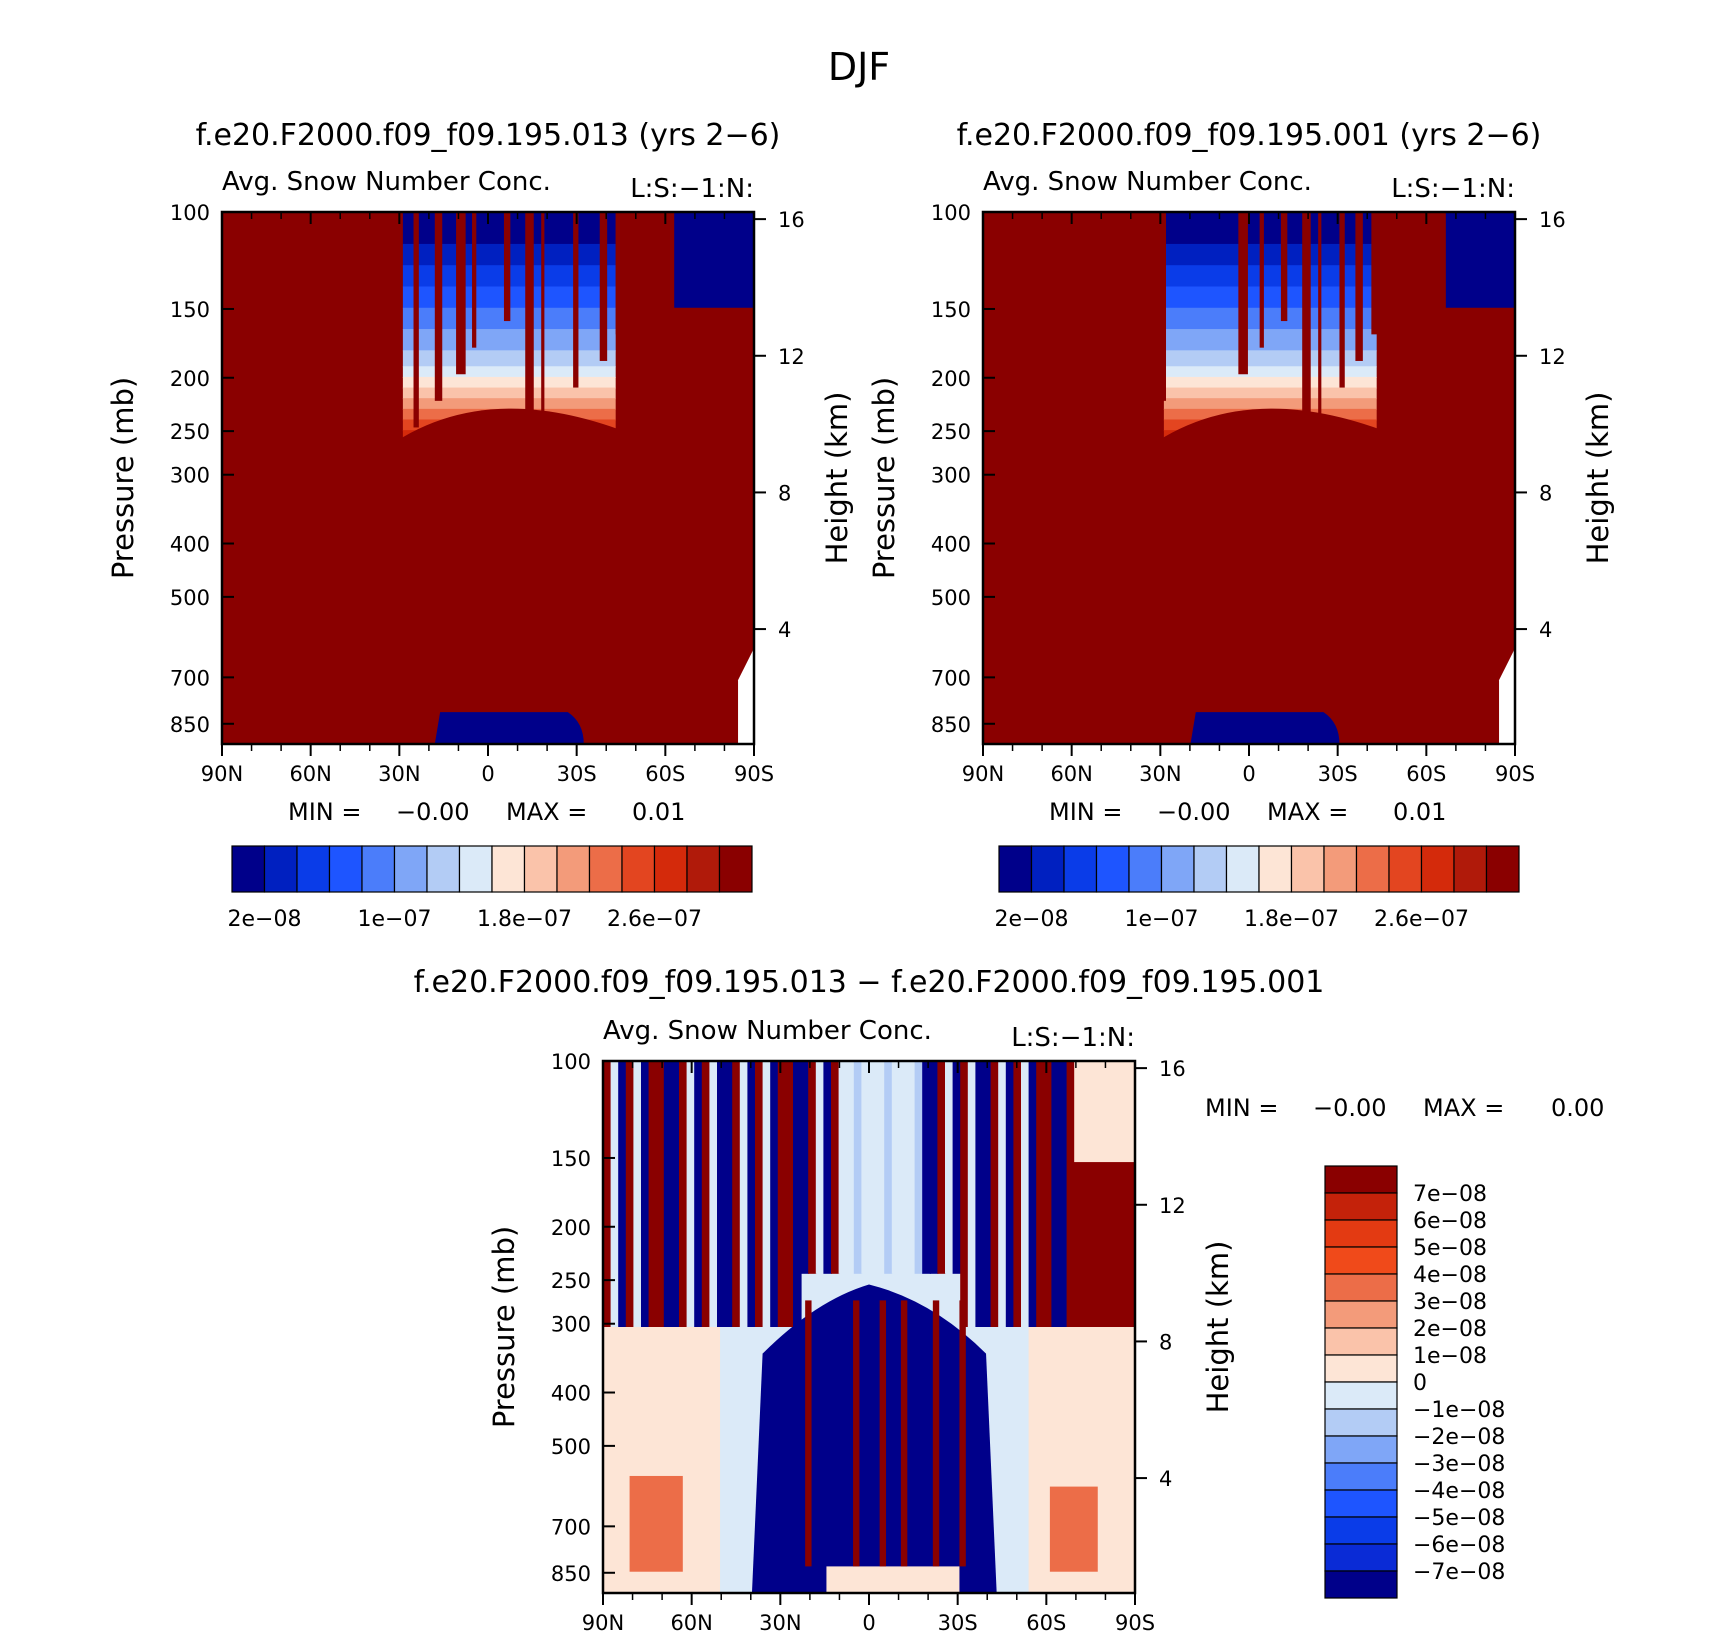 This screenshot has width=1710, height=1631. Describe the element at coordinates (509, 728) in the screenshot. I see `field-surface-patch` at that location.